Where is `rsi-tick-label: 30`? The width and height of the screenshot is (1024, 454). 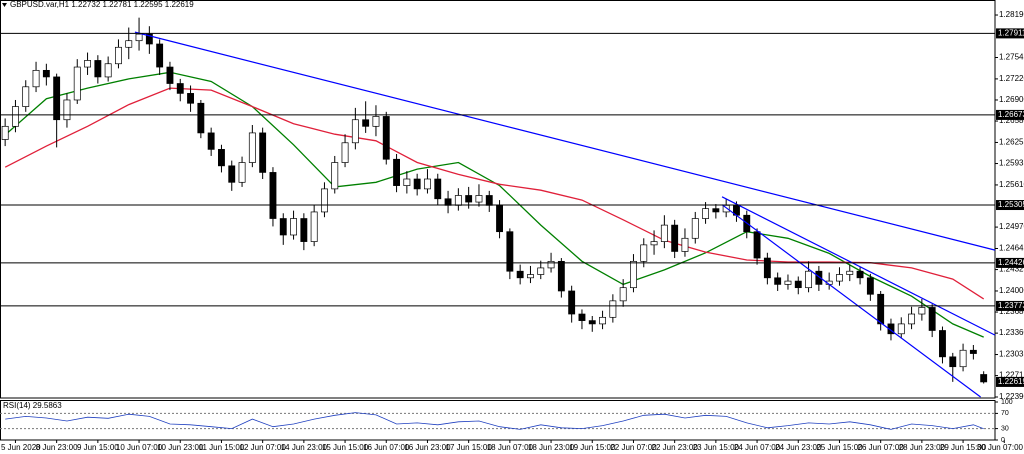 rsi-tick-label: 30 is located at coordinates (1005, 428).